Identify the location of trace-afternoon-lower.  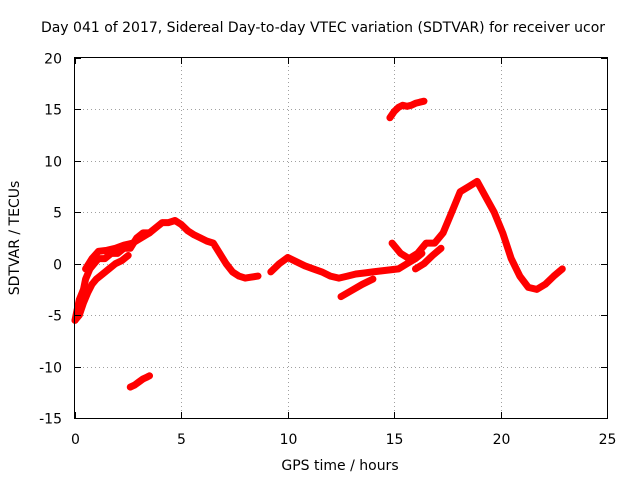
(428, 258).